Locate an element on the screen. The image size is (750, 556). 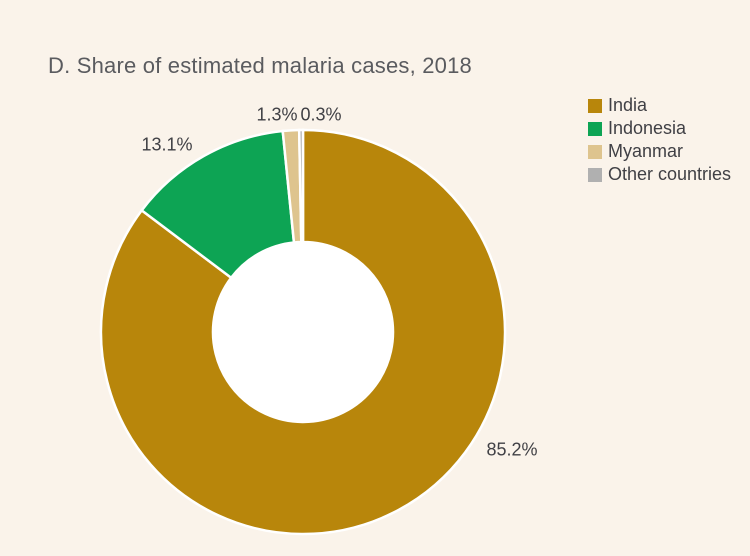
legend-item-india: India is located at coordinates (659, 105).